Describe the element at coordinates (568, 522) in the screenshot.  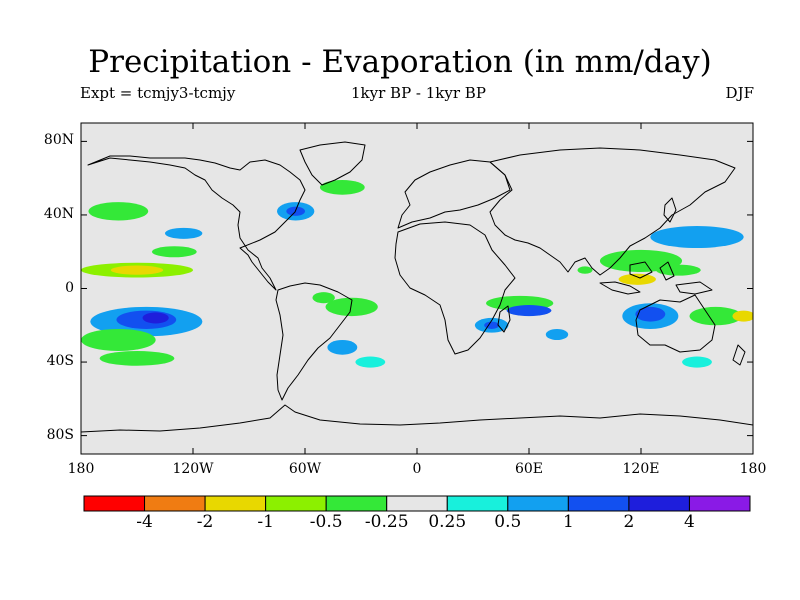
I see `colorbar-label: 1` at that location.